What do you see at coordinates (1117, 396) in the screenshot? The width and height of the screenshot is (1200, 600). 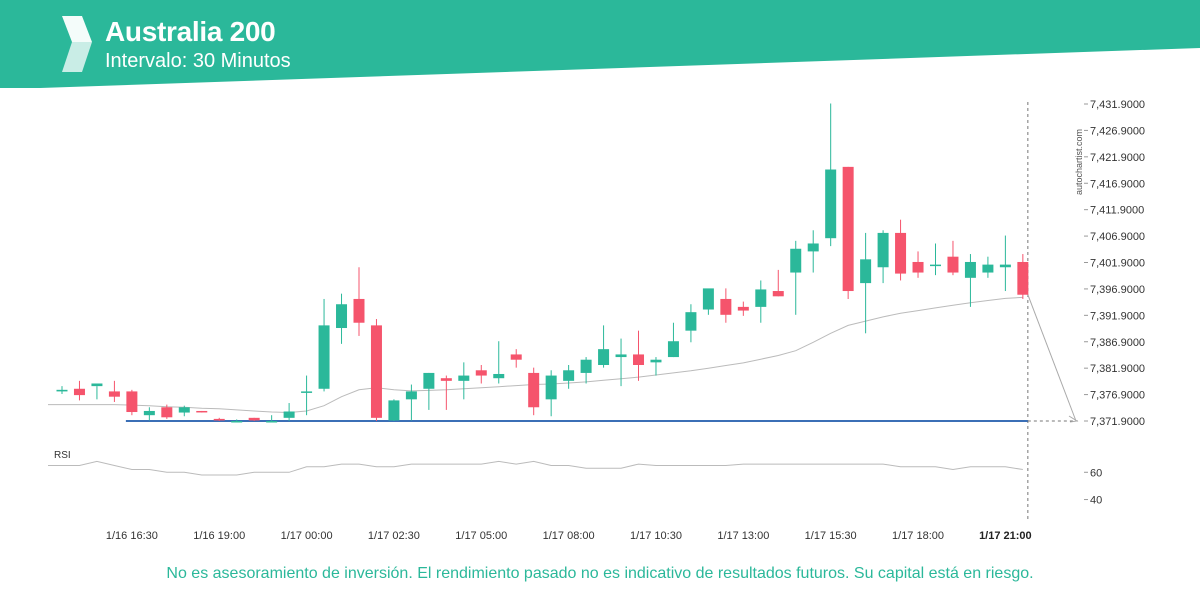 I see `price-tick-label: 7,376.9000` at bounding box center [1117, 396].